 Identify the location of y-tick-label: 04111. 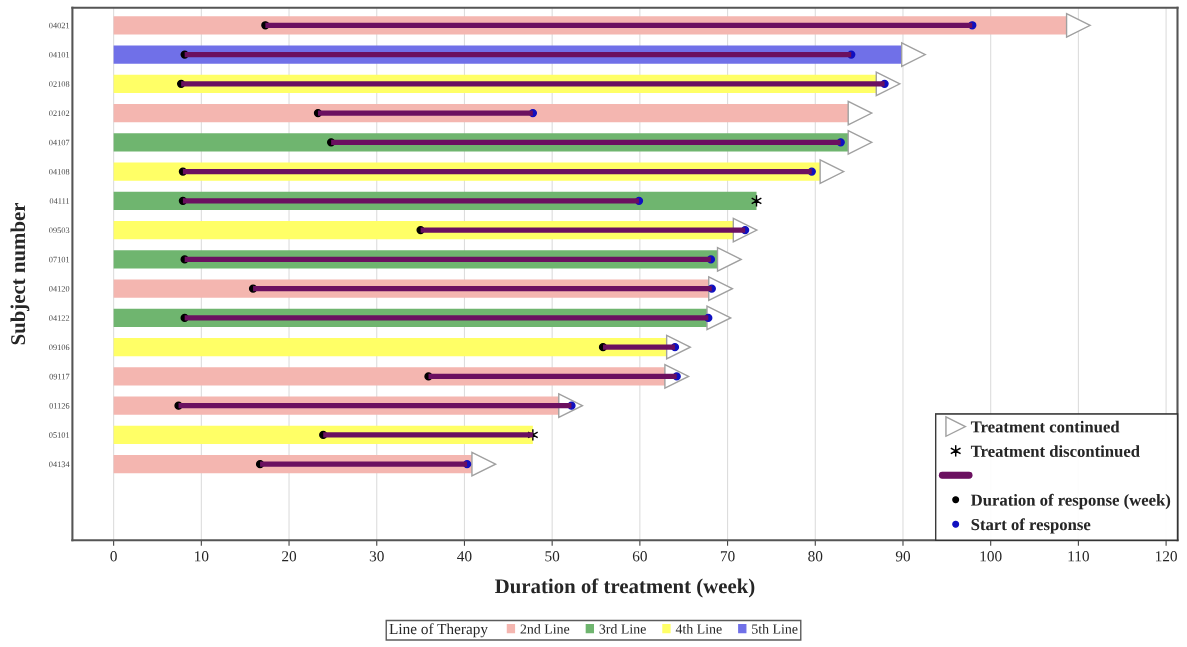
(59, 201).